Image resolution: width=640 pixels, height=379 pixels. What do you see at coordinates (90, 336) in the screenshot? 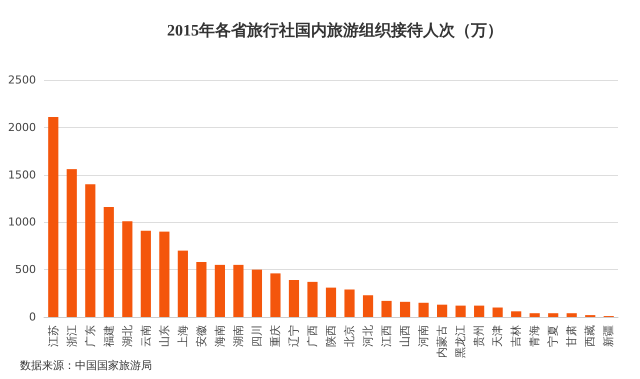
I see `x-tick-label: 广东` at bounding box center [90, 336].